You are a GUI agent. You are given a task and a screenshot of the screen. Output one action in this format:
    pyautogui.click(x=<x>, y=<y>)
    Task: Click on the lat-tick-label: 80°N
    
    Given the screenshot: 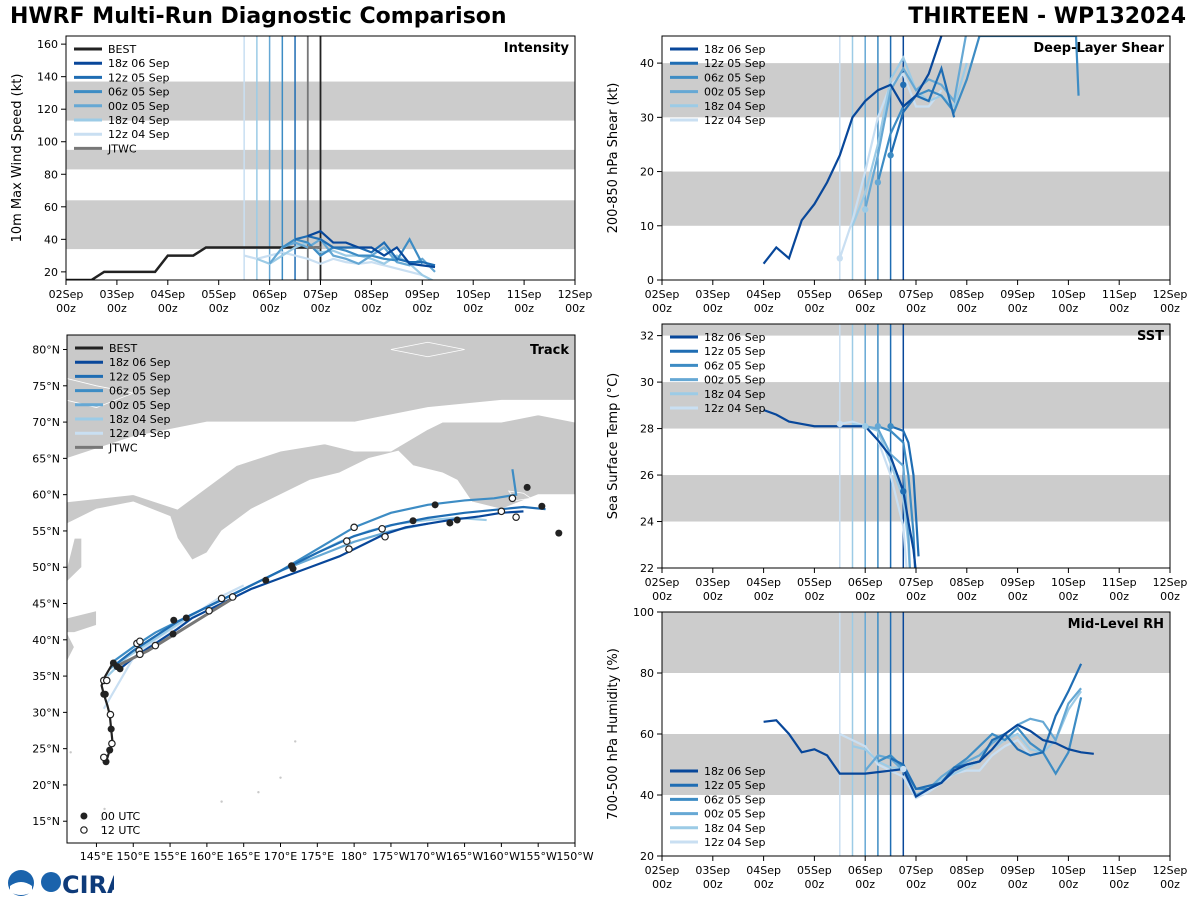 What is the action you would take?
    pyautogui.click(x=46, y=350)
    